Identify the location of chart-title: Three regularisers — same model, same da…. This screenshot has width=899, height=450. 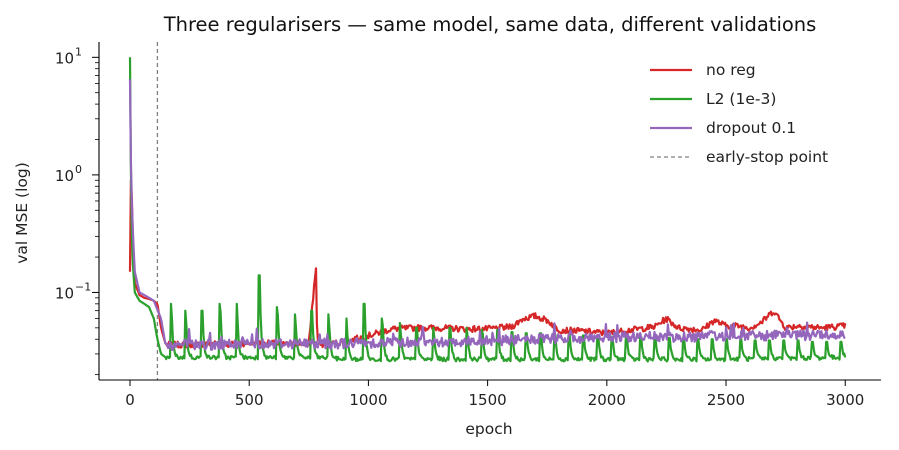
(490, 24).